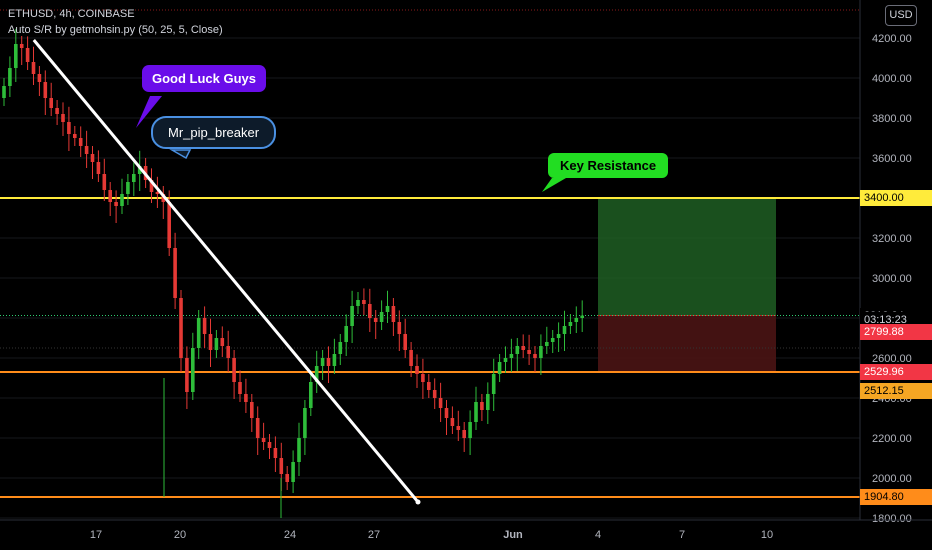 The width and height of the screenshot is (932, 550). What do you see at coordinates (204, 78) in the screenshot?
I see `callout-good-luck: Good Luck Guys` at bounding box center [204, 78].